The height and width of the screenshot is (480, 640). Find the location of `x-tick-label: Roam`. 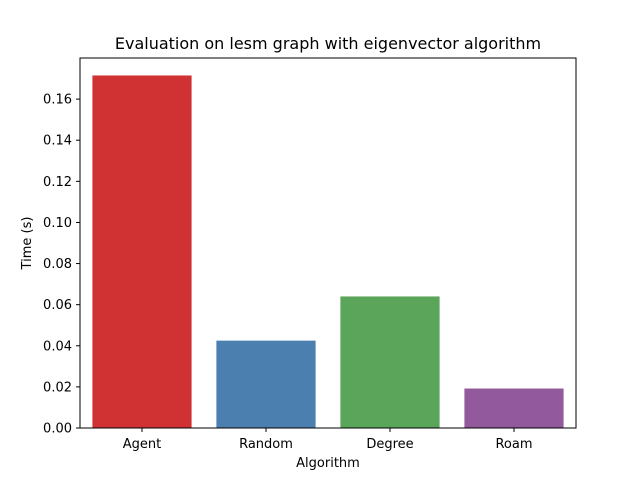

x-tick-label: Roam is located at coordinates (513, 444).